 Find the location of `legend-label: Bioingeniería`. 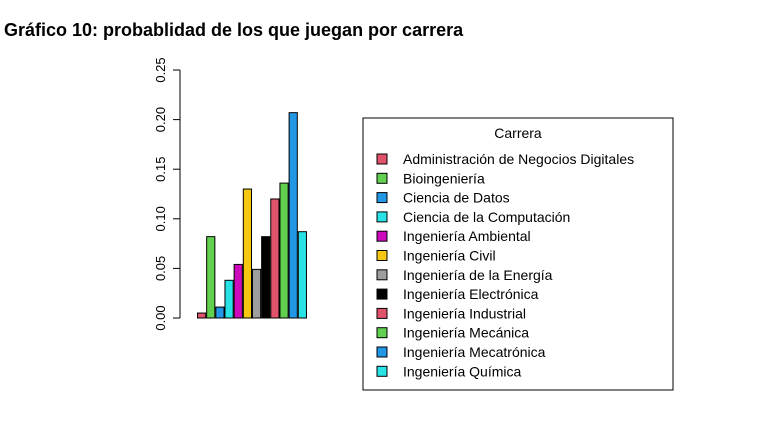

legend-label: Bioingeniería is located at coordinates (444, 178).